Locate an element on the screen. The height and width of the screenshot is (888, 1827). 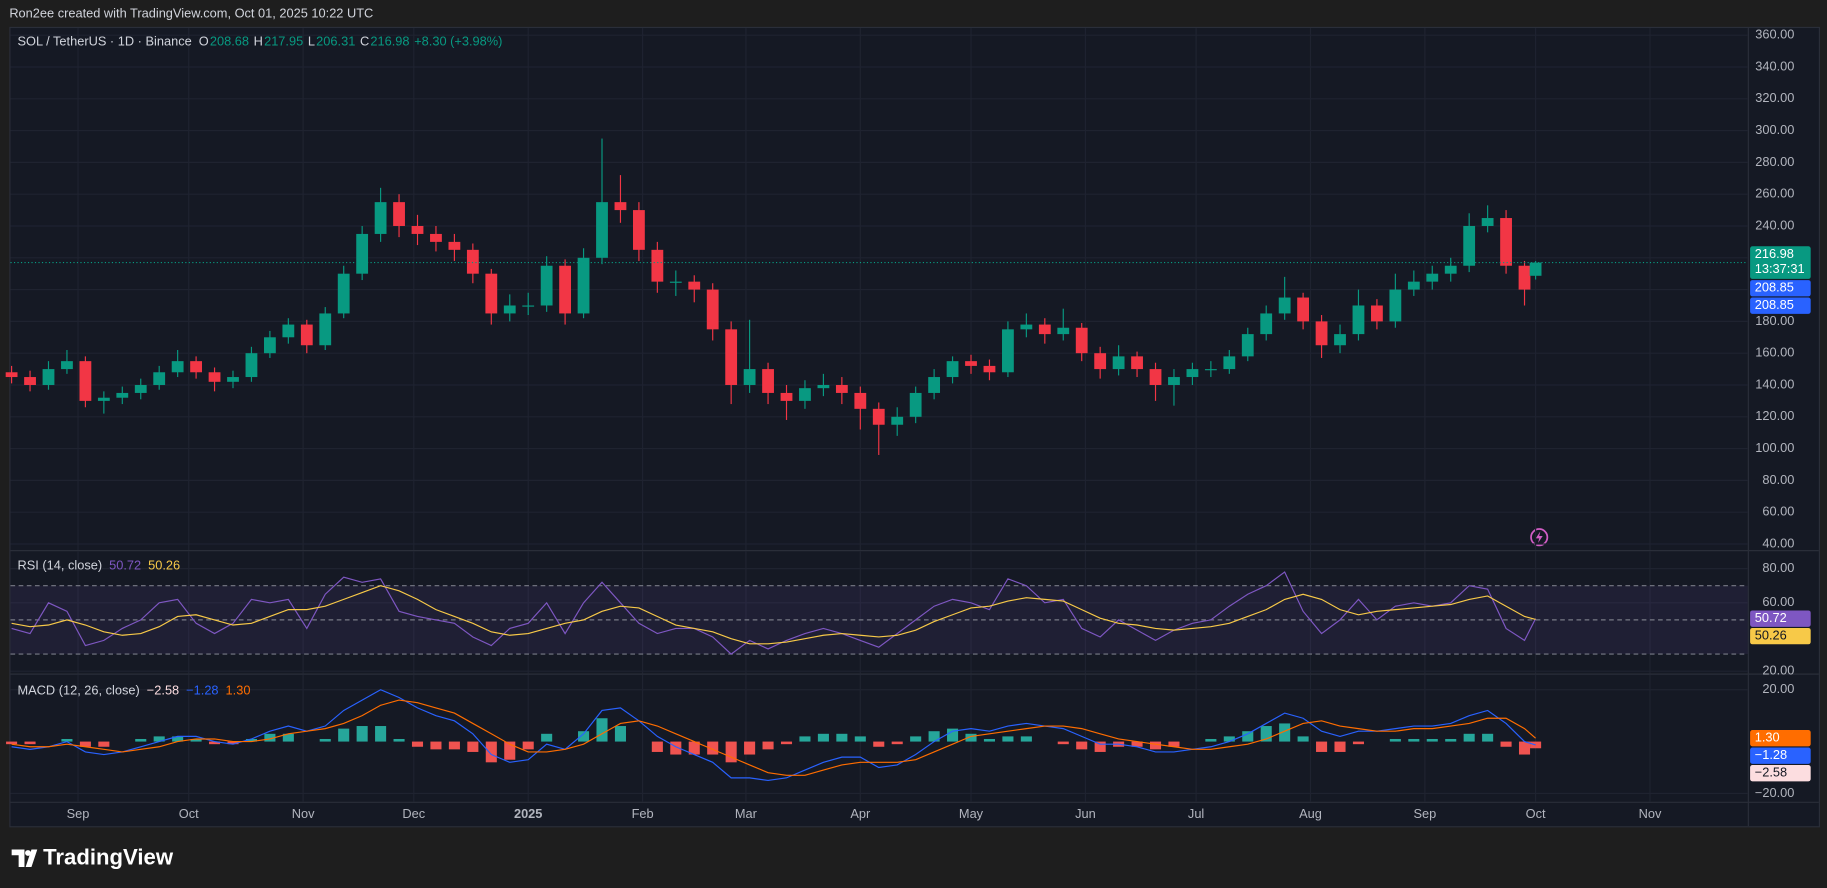
y-tick-label: 160.00 is located at coordinates (1774, 352).